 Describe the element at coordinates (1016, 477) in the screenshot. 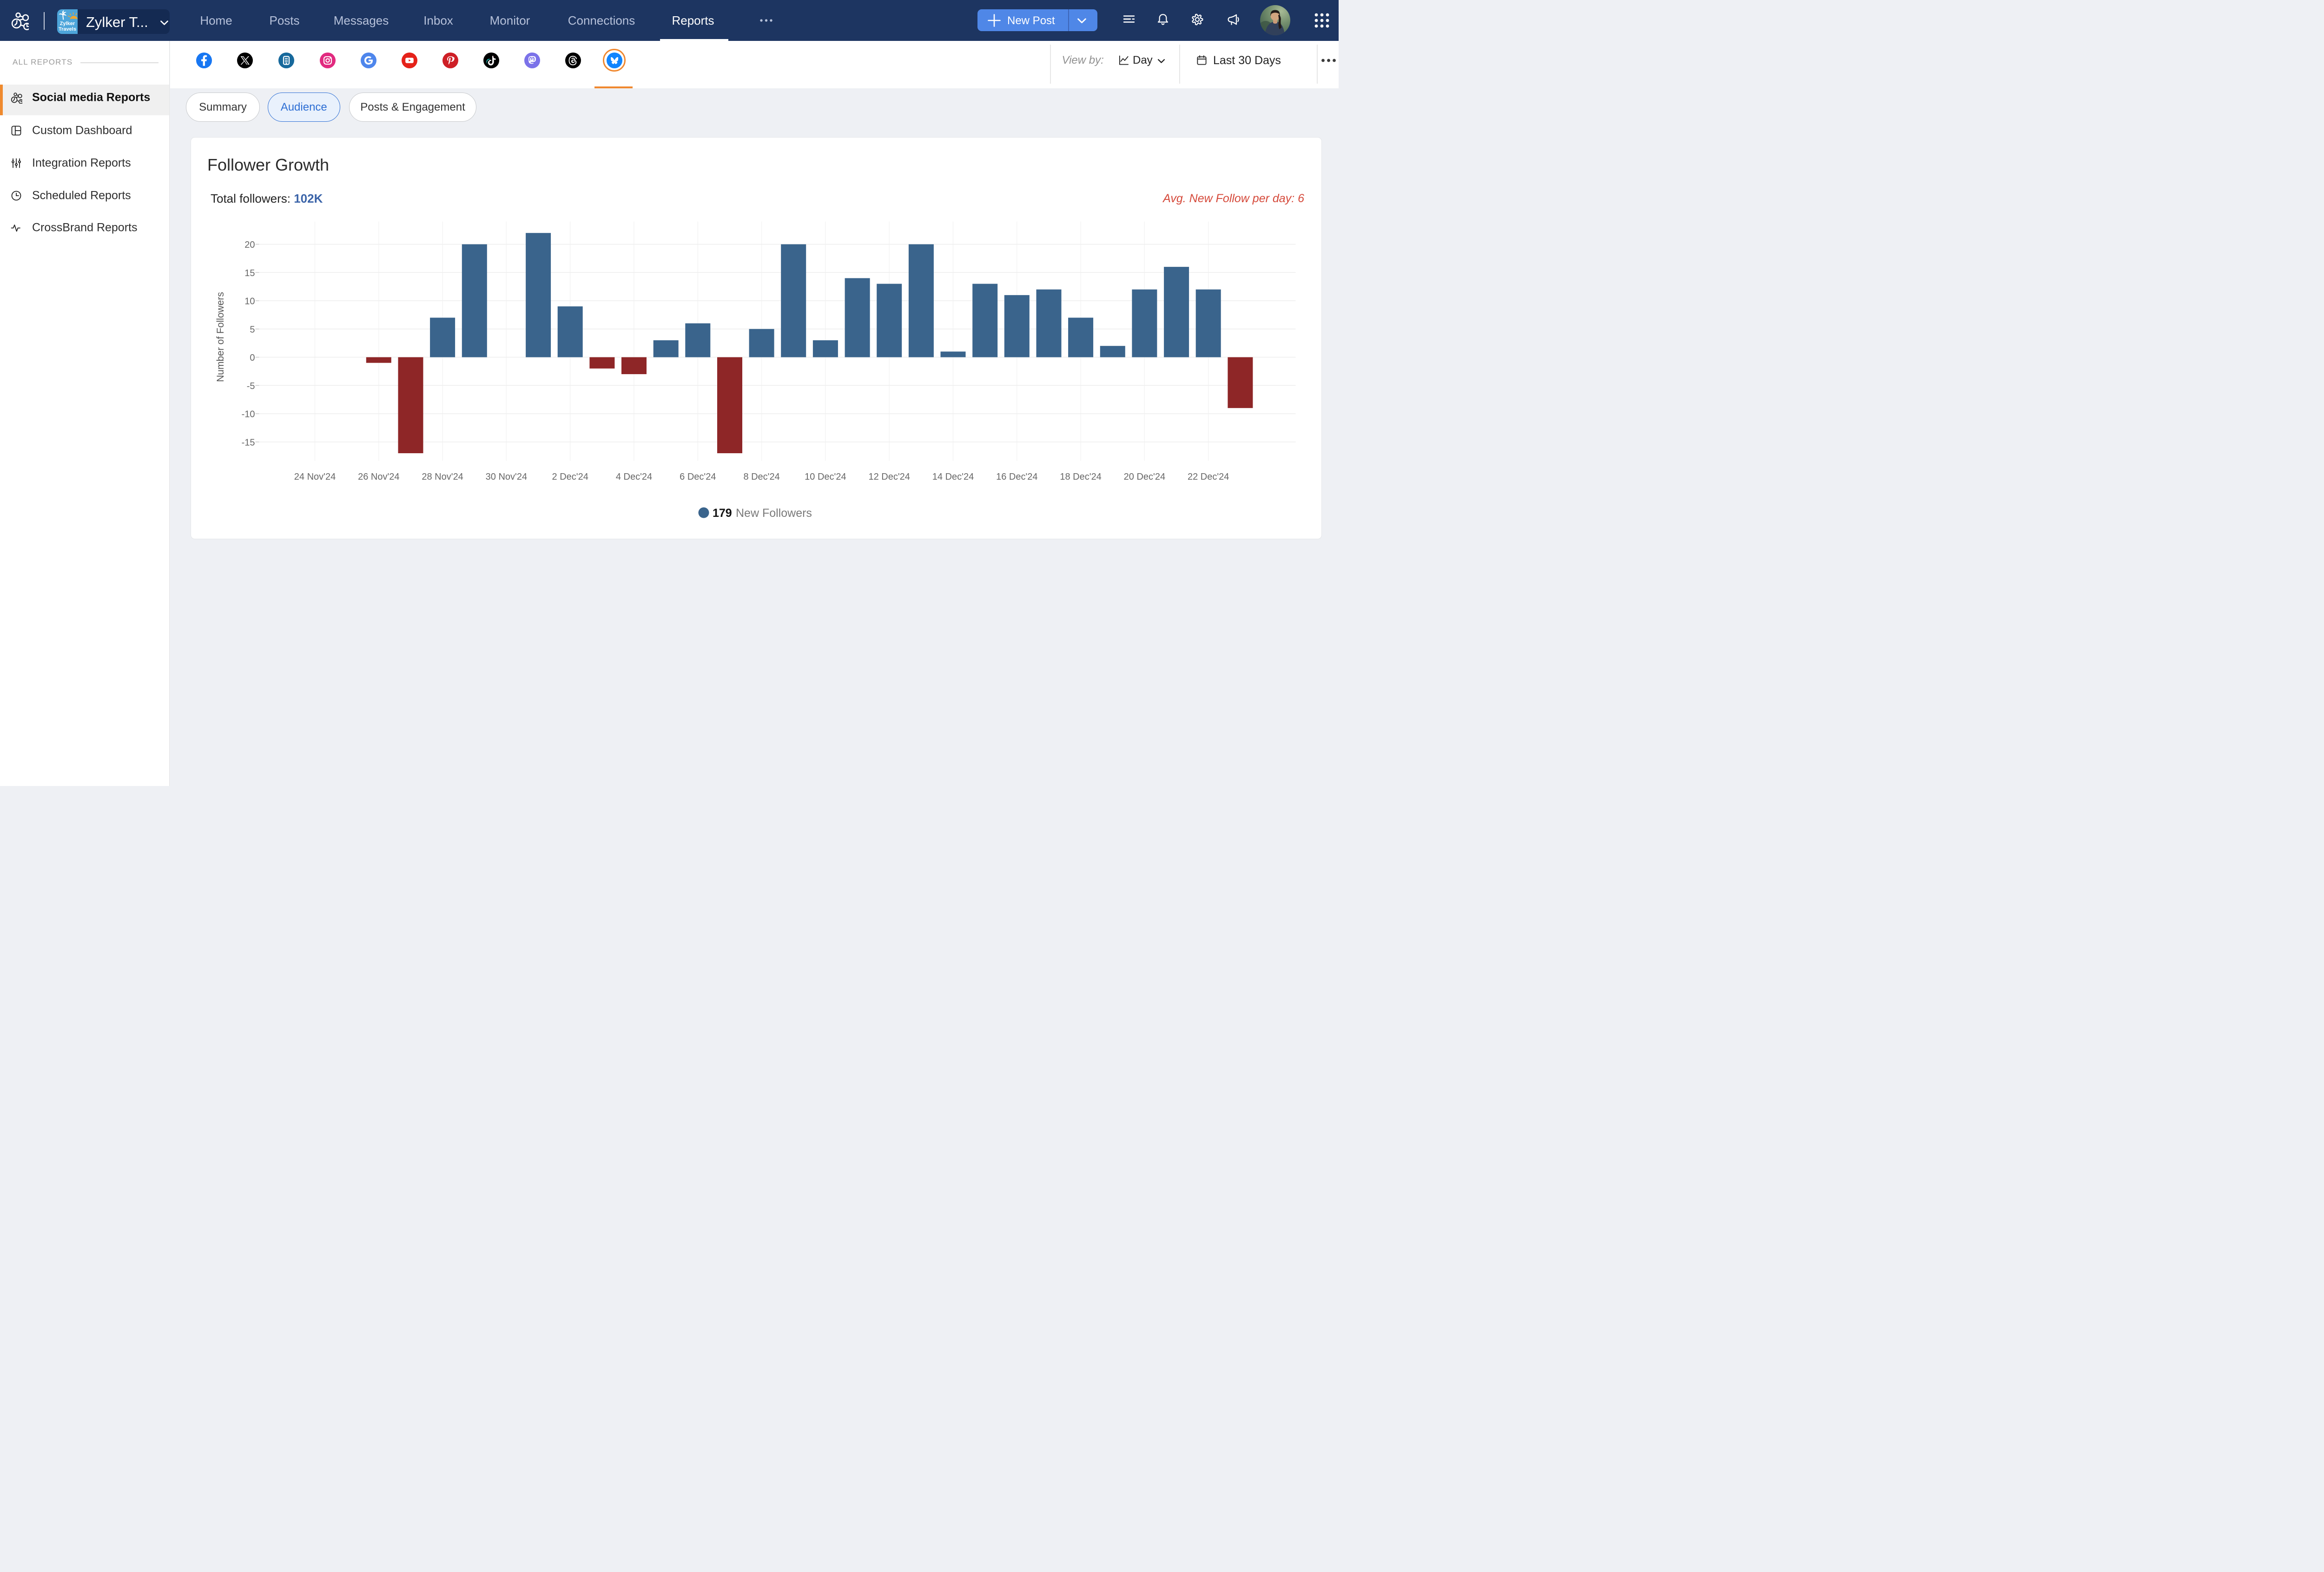

I see `svg-text: 16 Dec'24` at that location.